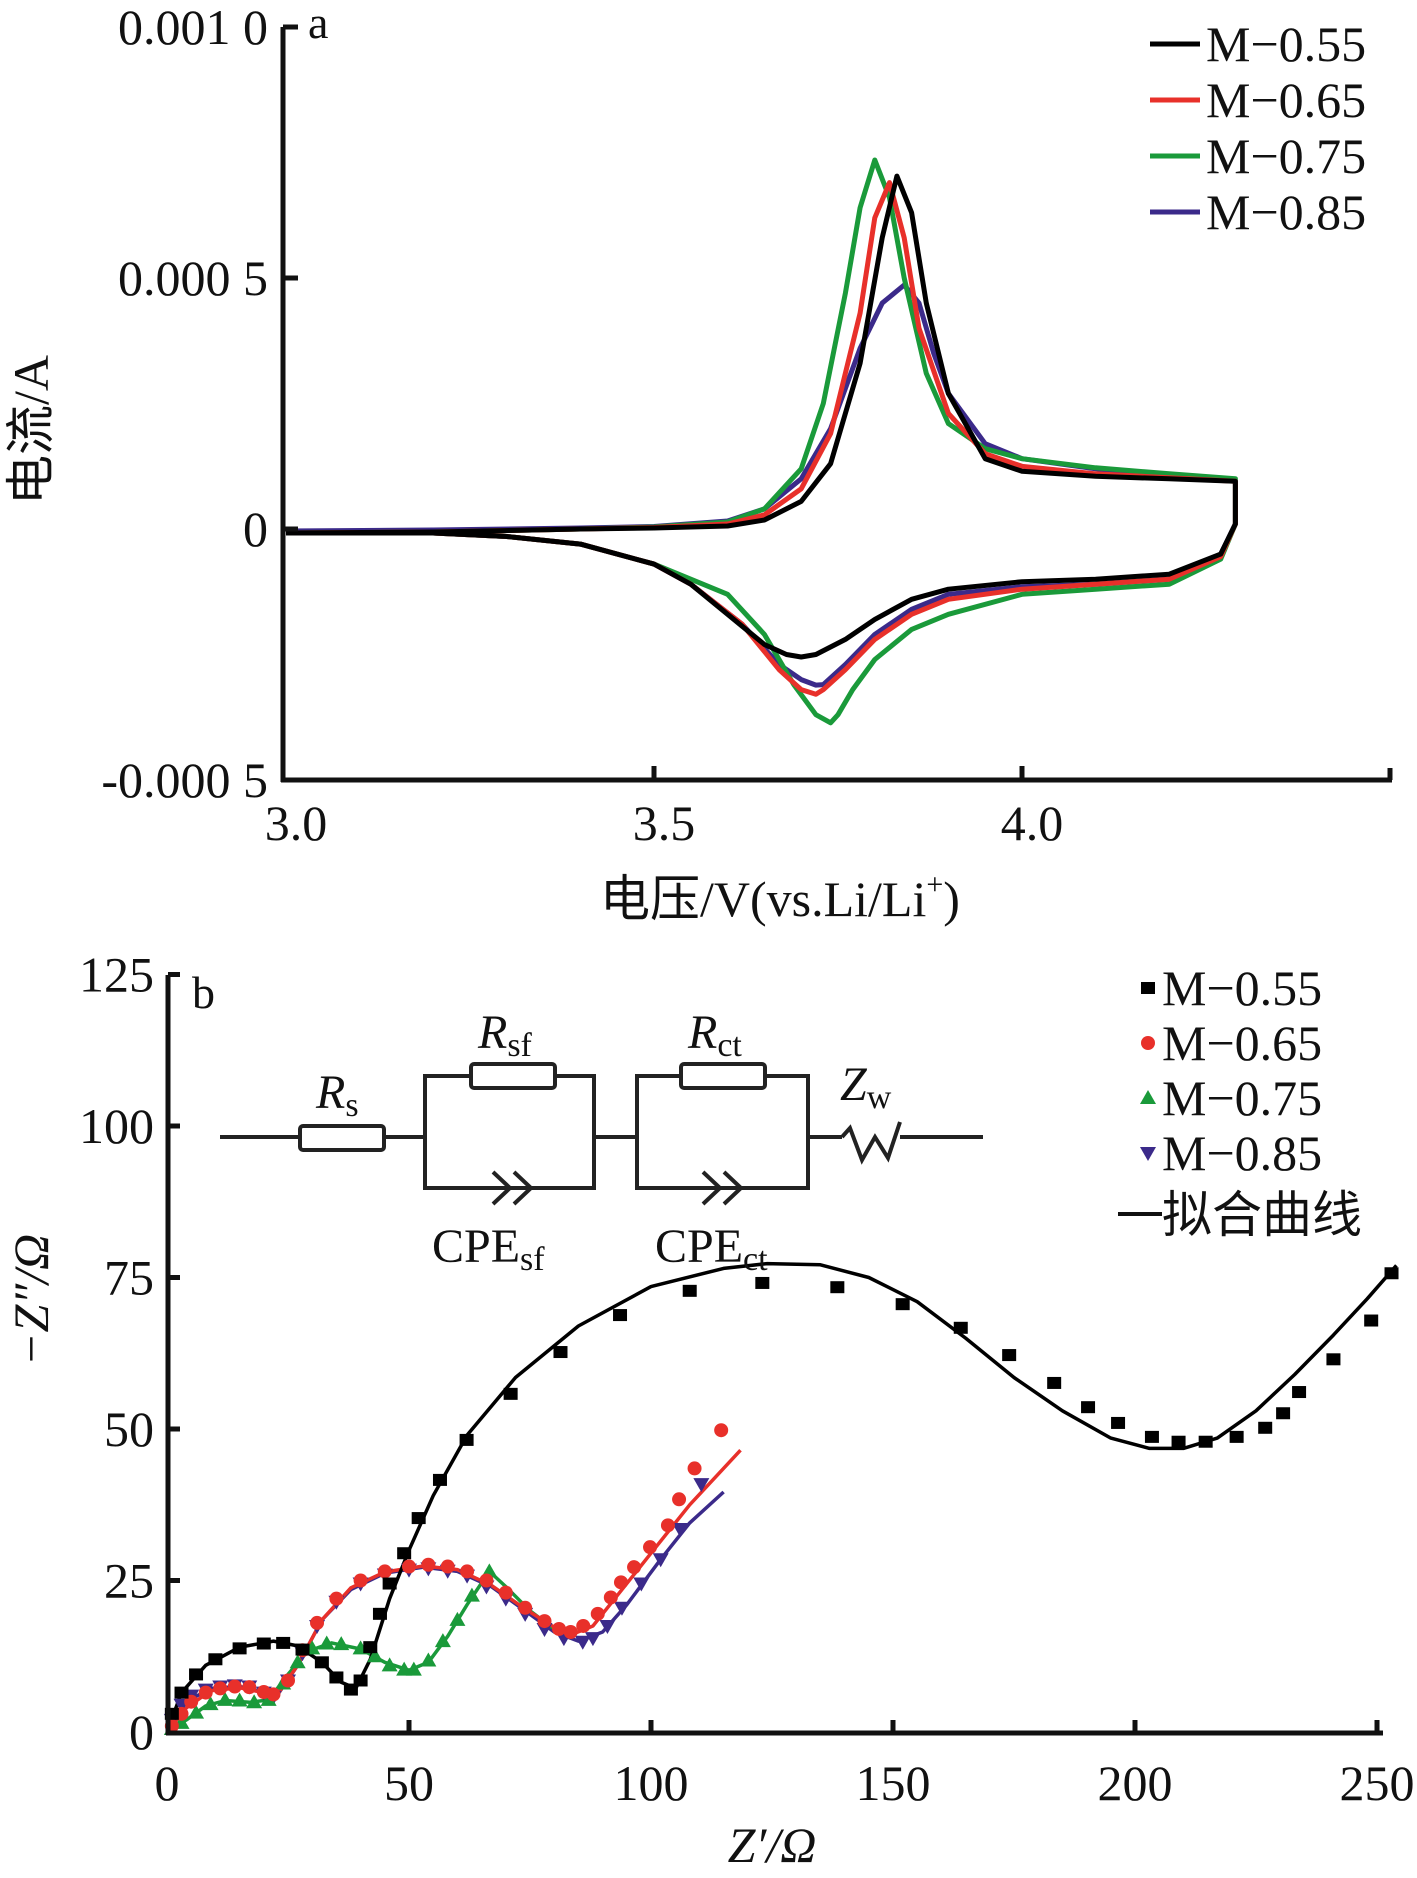 This screenshot has height=1878, width=1417. What do you see at coordinates (193, 27) in the screenshot?
I see `cv-y-tick-label: 0.001 0` at bounding box center [193, 27].